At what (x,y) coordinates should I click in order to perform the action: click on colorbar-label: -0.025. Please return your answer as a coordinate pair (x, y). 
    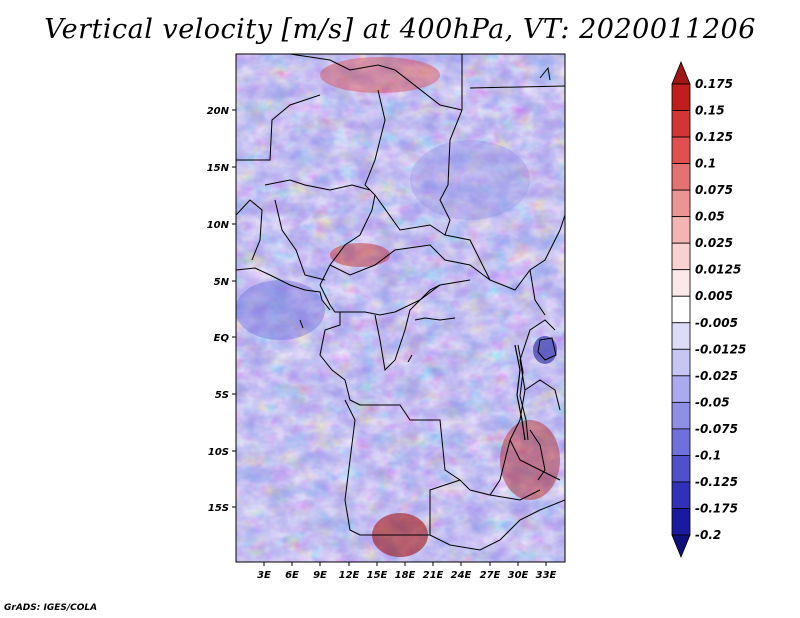
    Looking at the image, I should click on (716, 376).